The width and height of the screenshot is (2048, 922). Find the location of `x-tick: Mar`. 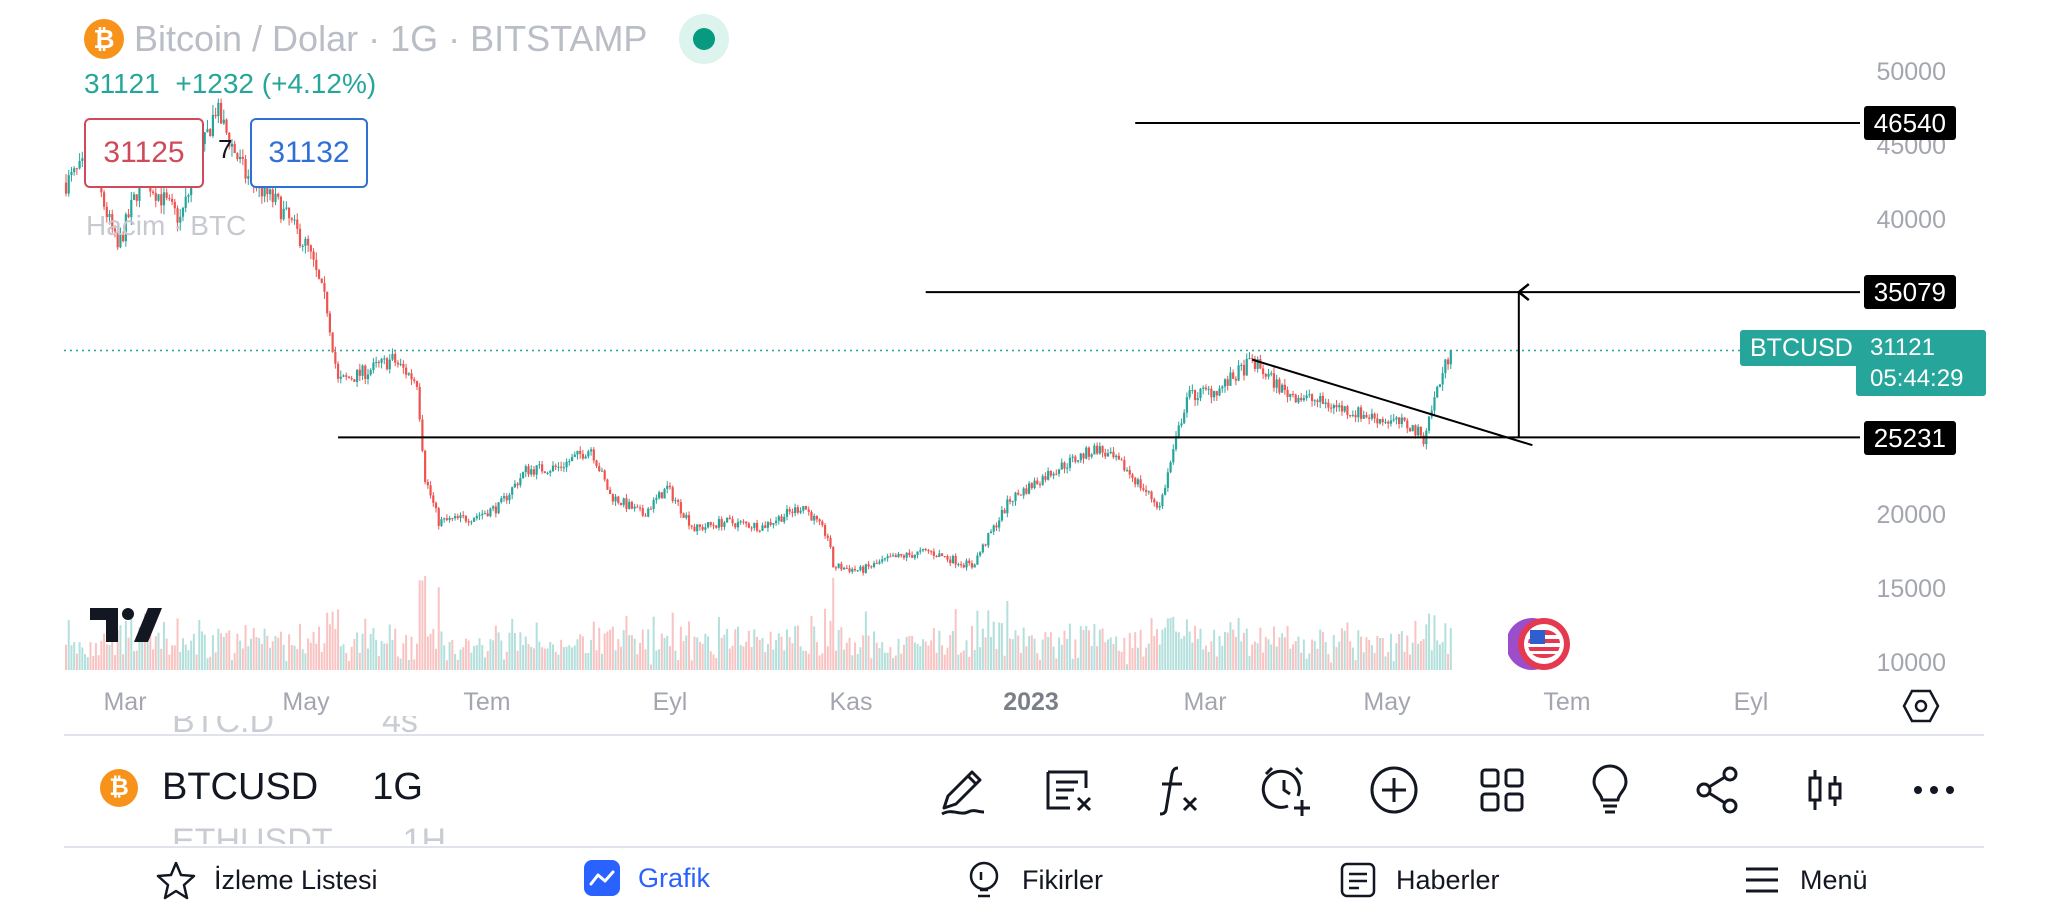

x-tick: Mar is located at coordinates (125, 702).